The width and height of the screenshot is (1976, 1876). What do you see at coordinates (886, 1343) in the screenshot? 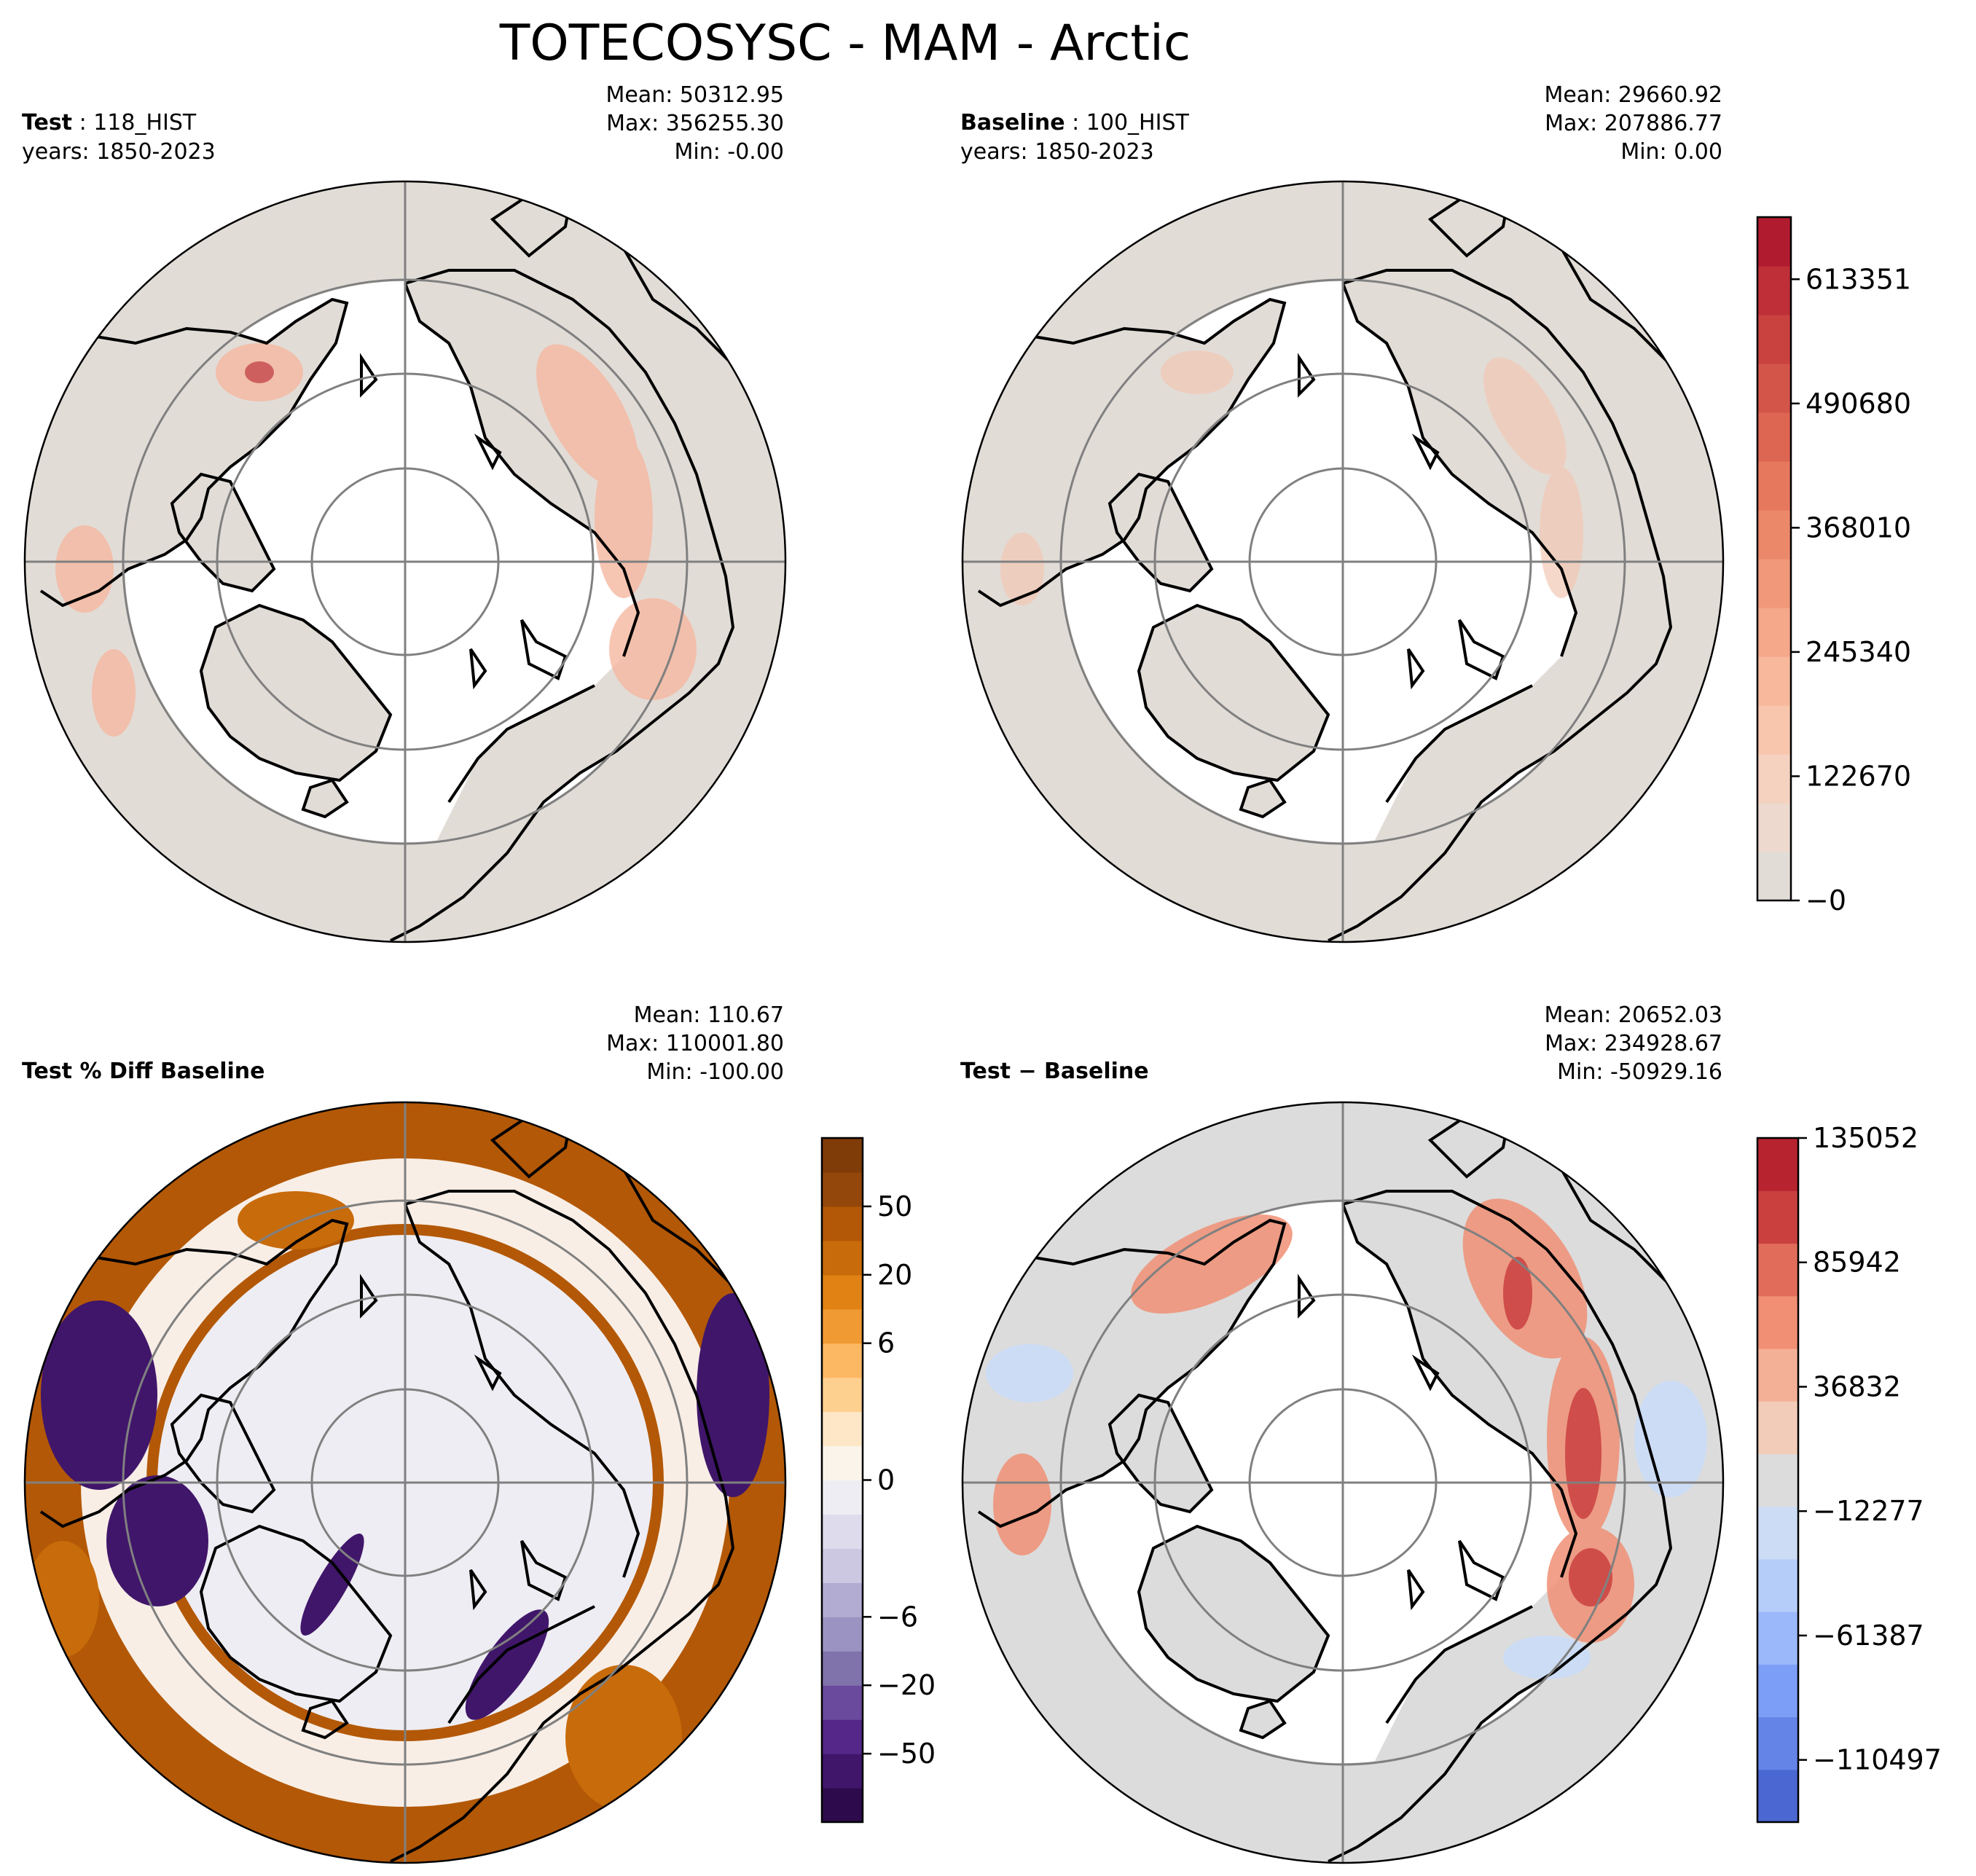
I see `colorbar-pctdiff-tick-label: 6` at bounding box center [886, 1343].